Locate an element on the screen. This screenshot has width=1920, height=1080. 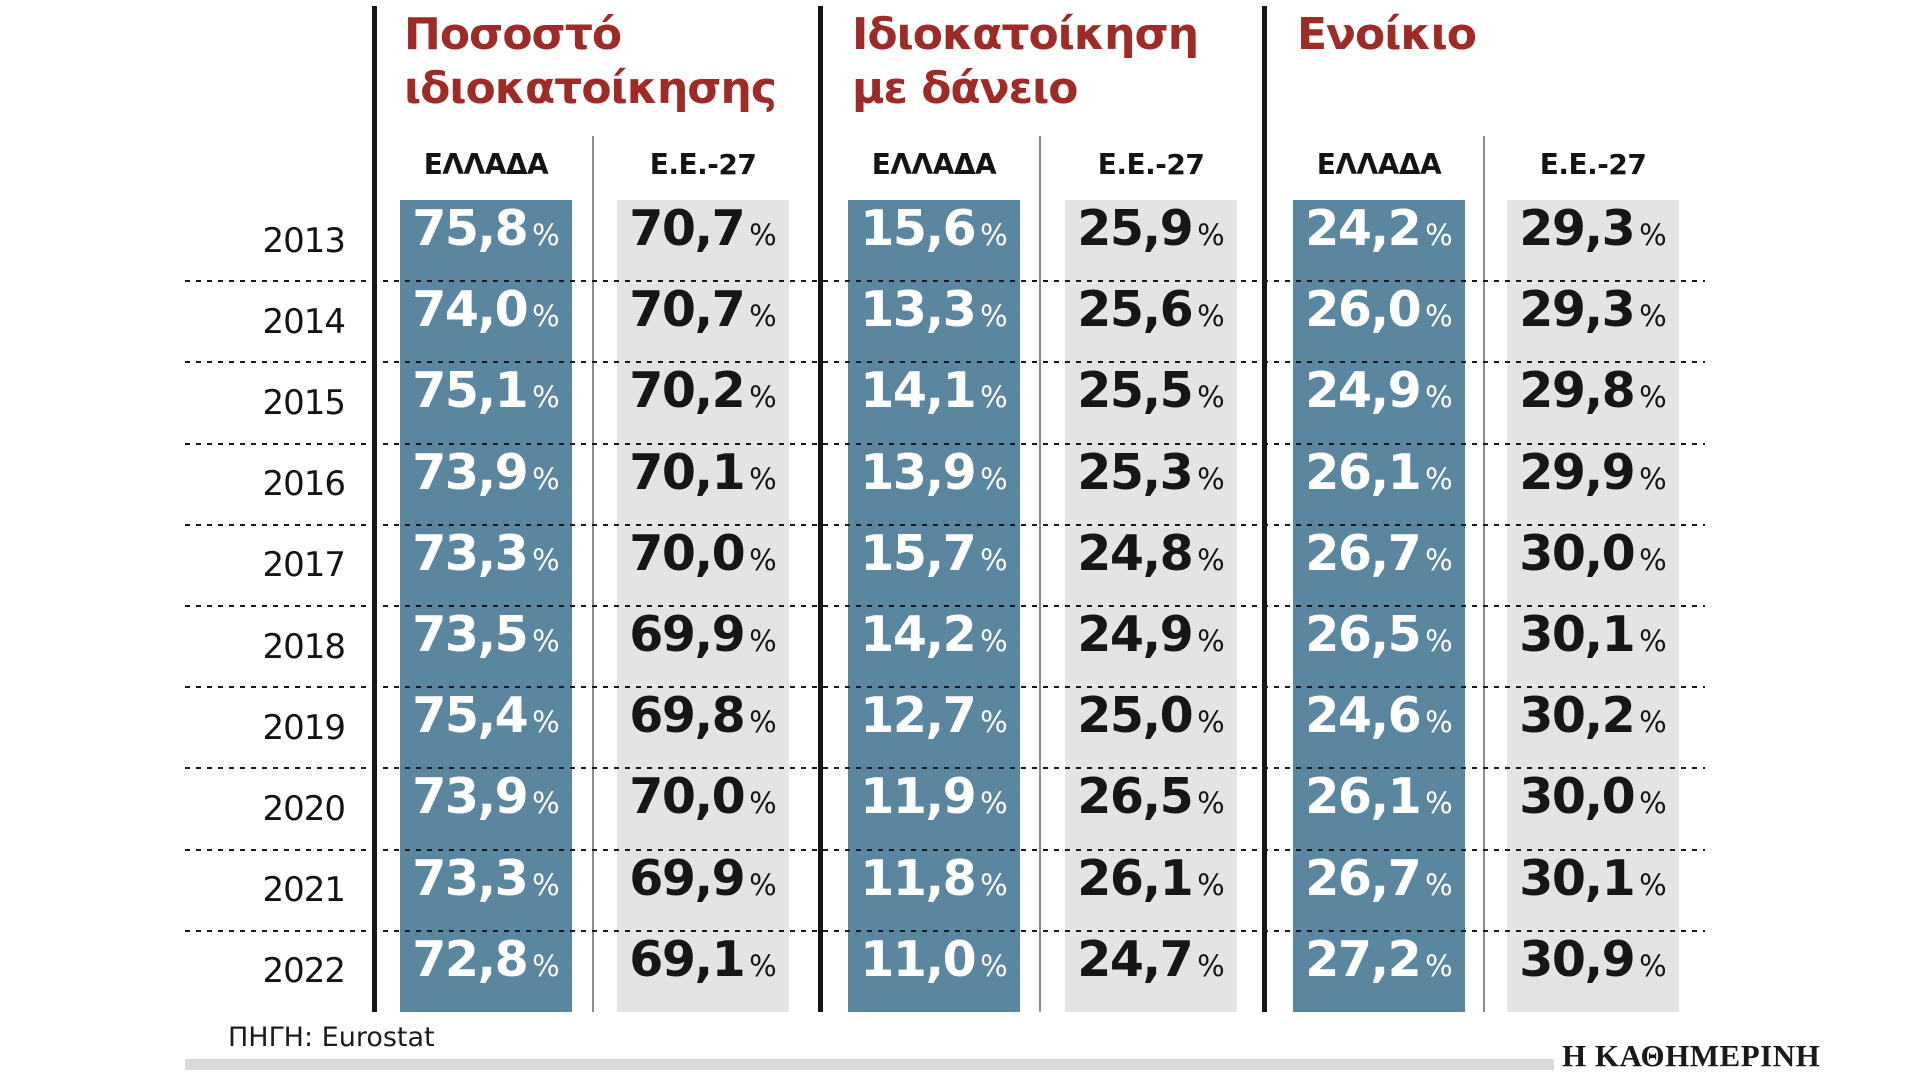
value-number: 14,1 is located at coordinates (918, 391).